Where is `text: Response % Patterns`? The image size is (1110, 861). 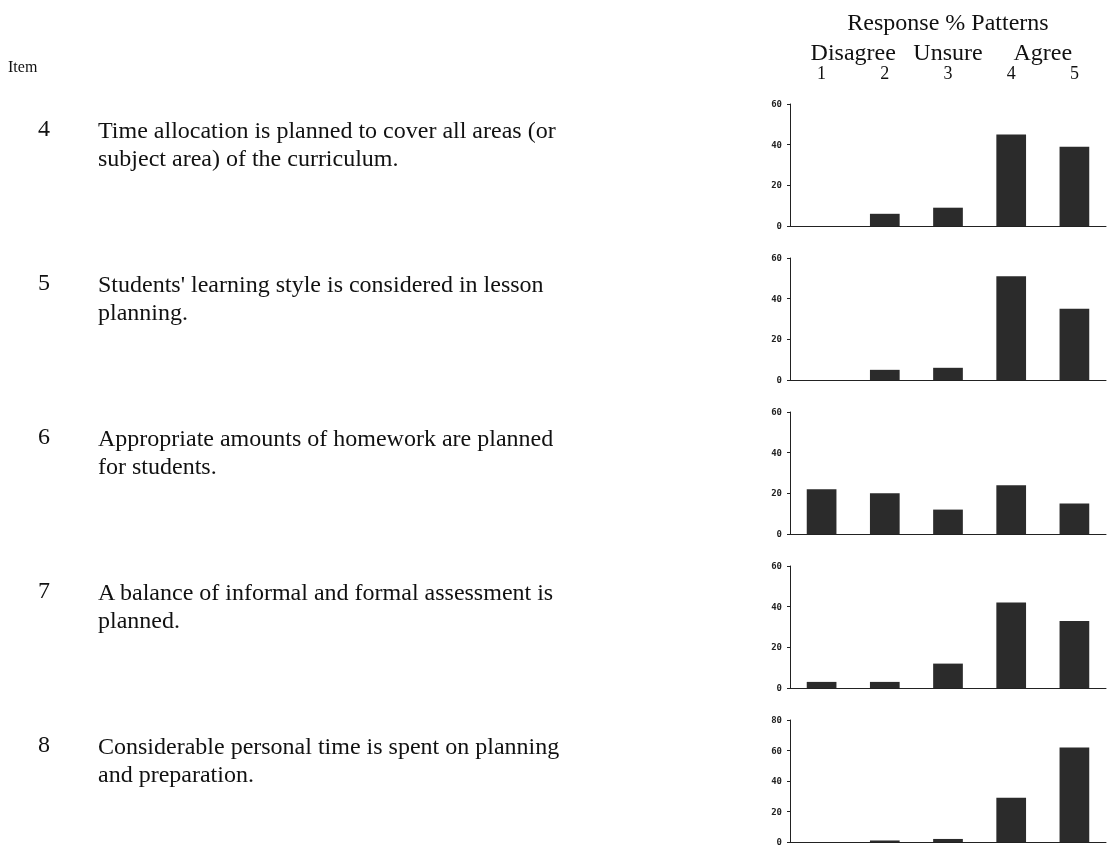
text: Response % Patterns is located at coordinates (948, 22).